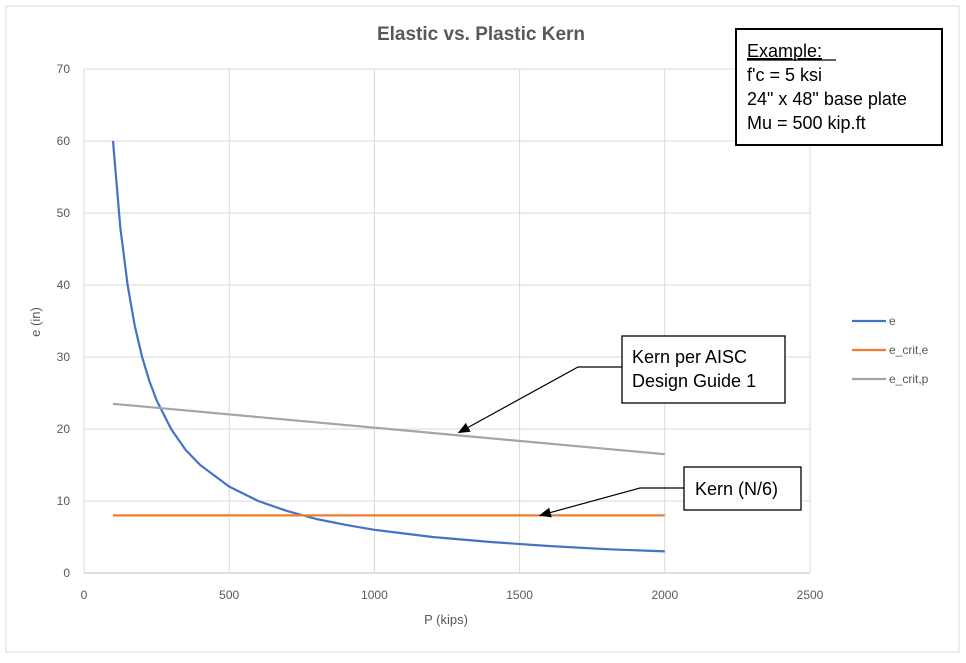 The height and width of the screenshot is (663, 966). Describe the element at coordinates (694, 381) in the screenshot. I see `aisc-kern-callout-line-2: Design Guide 1` at that location.